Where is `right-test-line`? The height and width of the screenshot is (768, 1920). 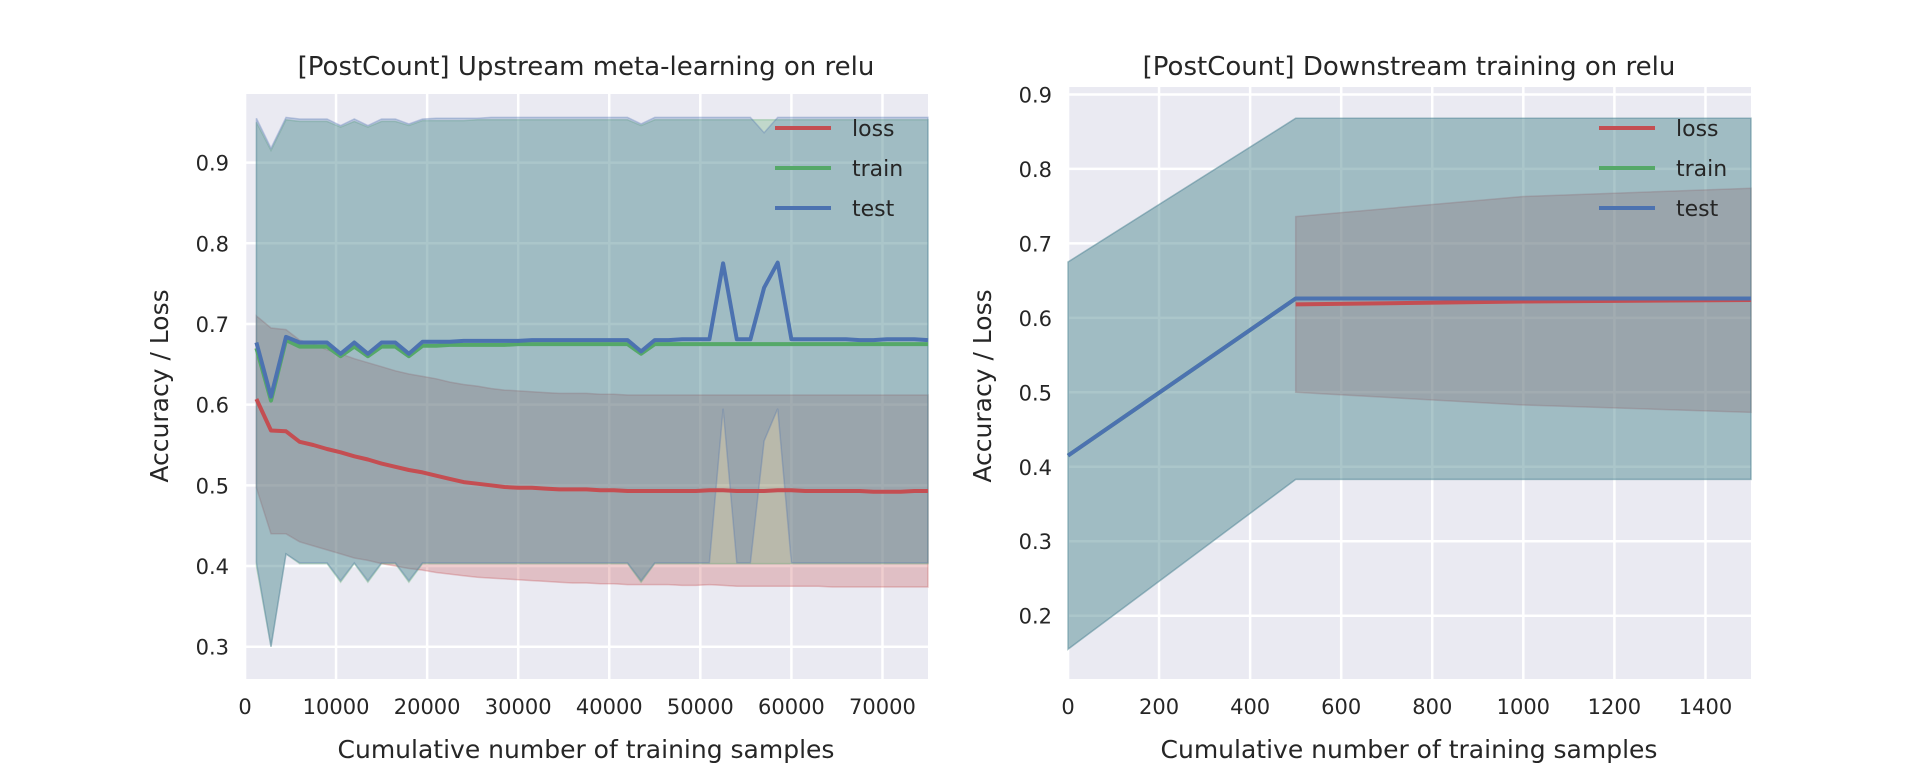 right-test-line is located at coordinates (1408, 377).